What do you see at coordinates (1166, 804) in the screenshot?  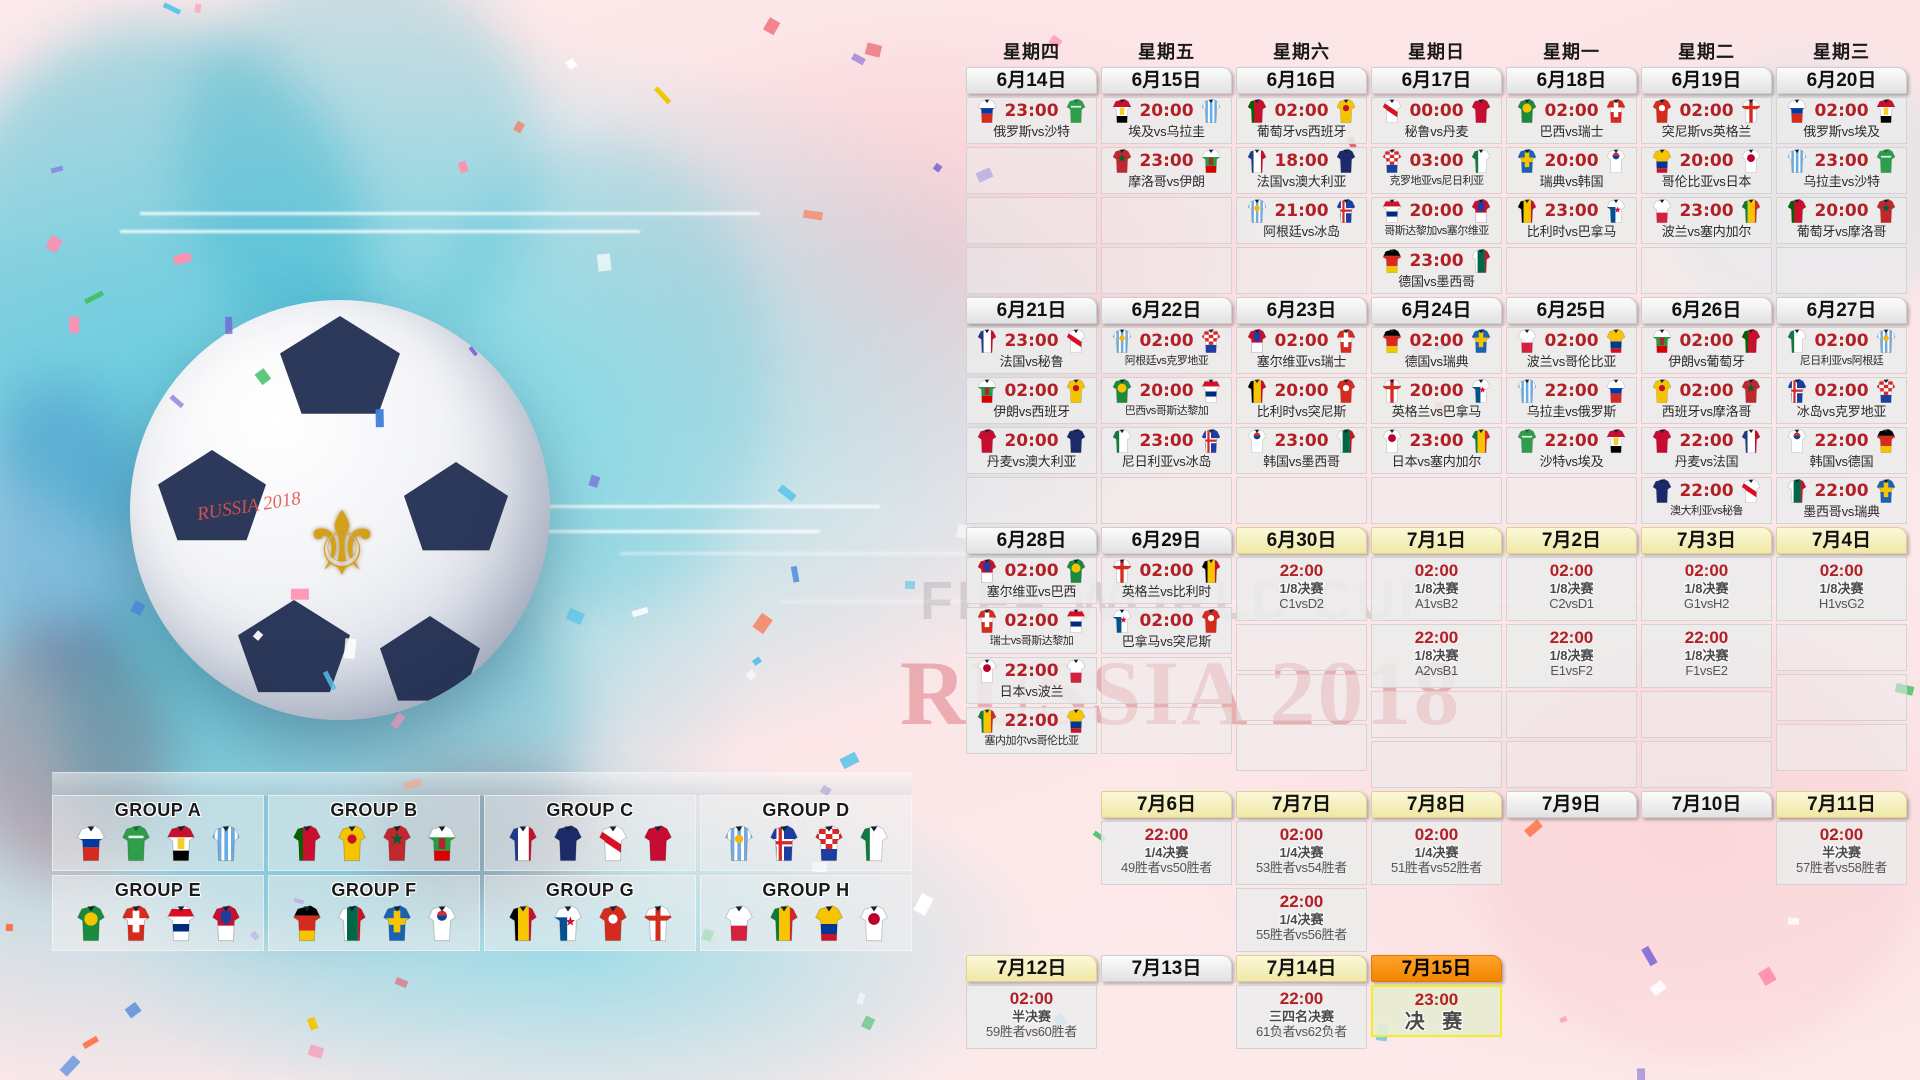 I see `date-header: 7月6日` at bounding box center [1166, 804].